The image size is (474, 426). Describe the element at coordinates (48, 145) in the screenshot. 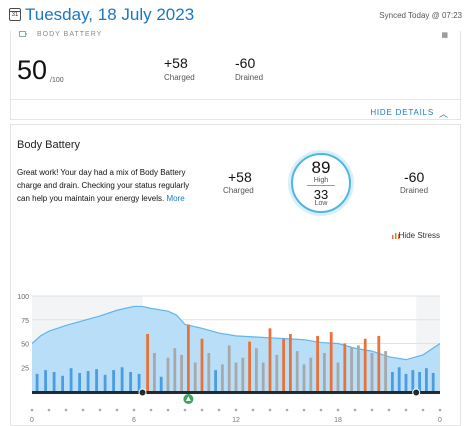

I see `detail-title: Body Battery` at that location.